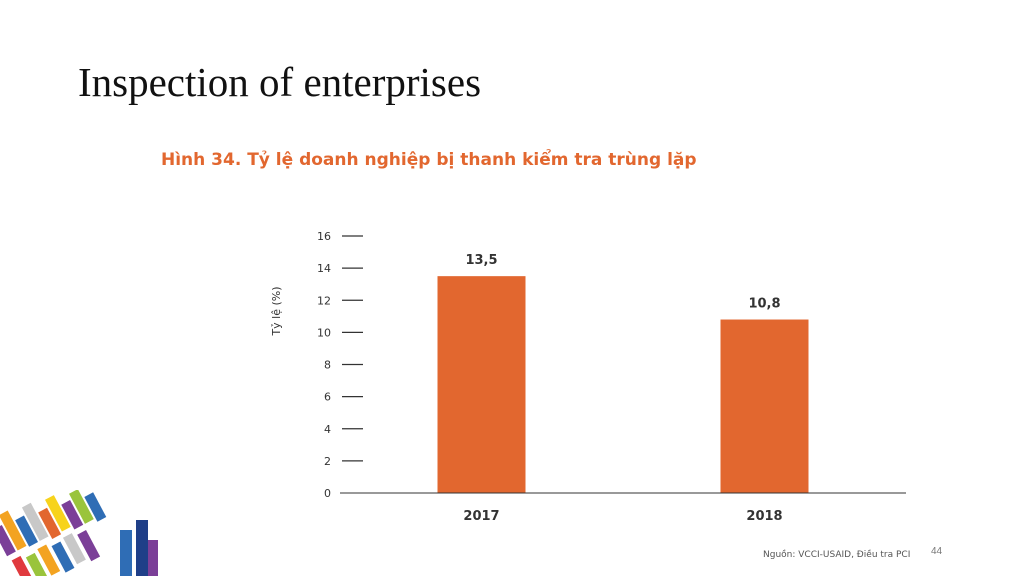 Image resolution: width=1024 pixels, height=576 pixels. Describe the element at coordinates (327, 461) in the screenshot. I see `y-tick-label: 2` at that location.